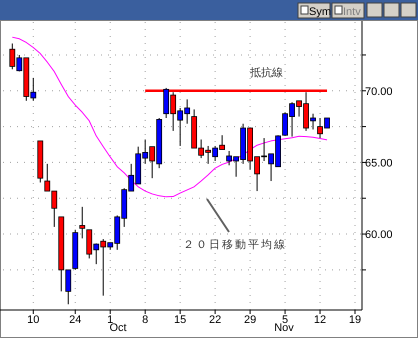 The image size is (418, 338). I want to click on text: Intv, so click(352, 12).